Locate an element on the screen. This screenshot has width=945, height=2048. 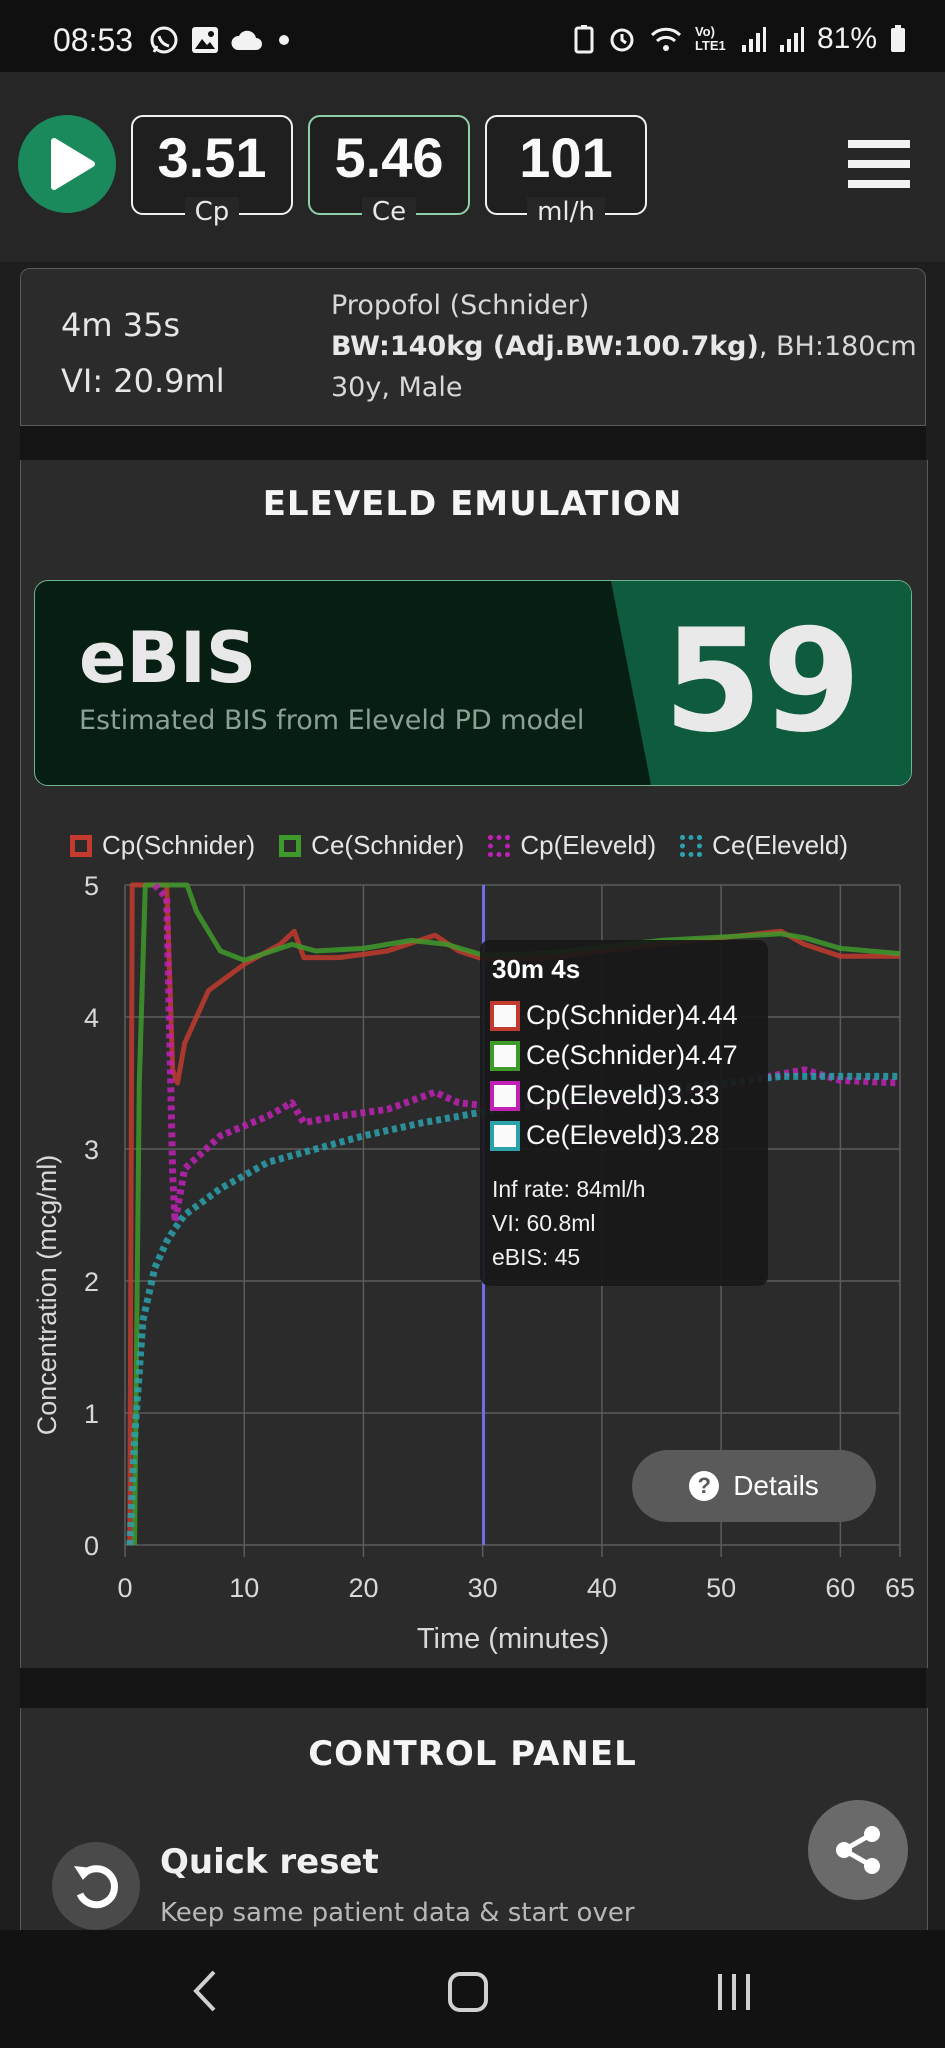
wifi-icon is located at coordinates (666, 39).